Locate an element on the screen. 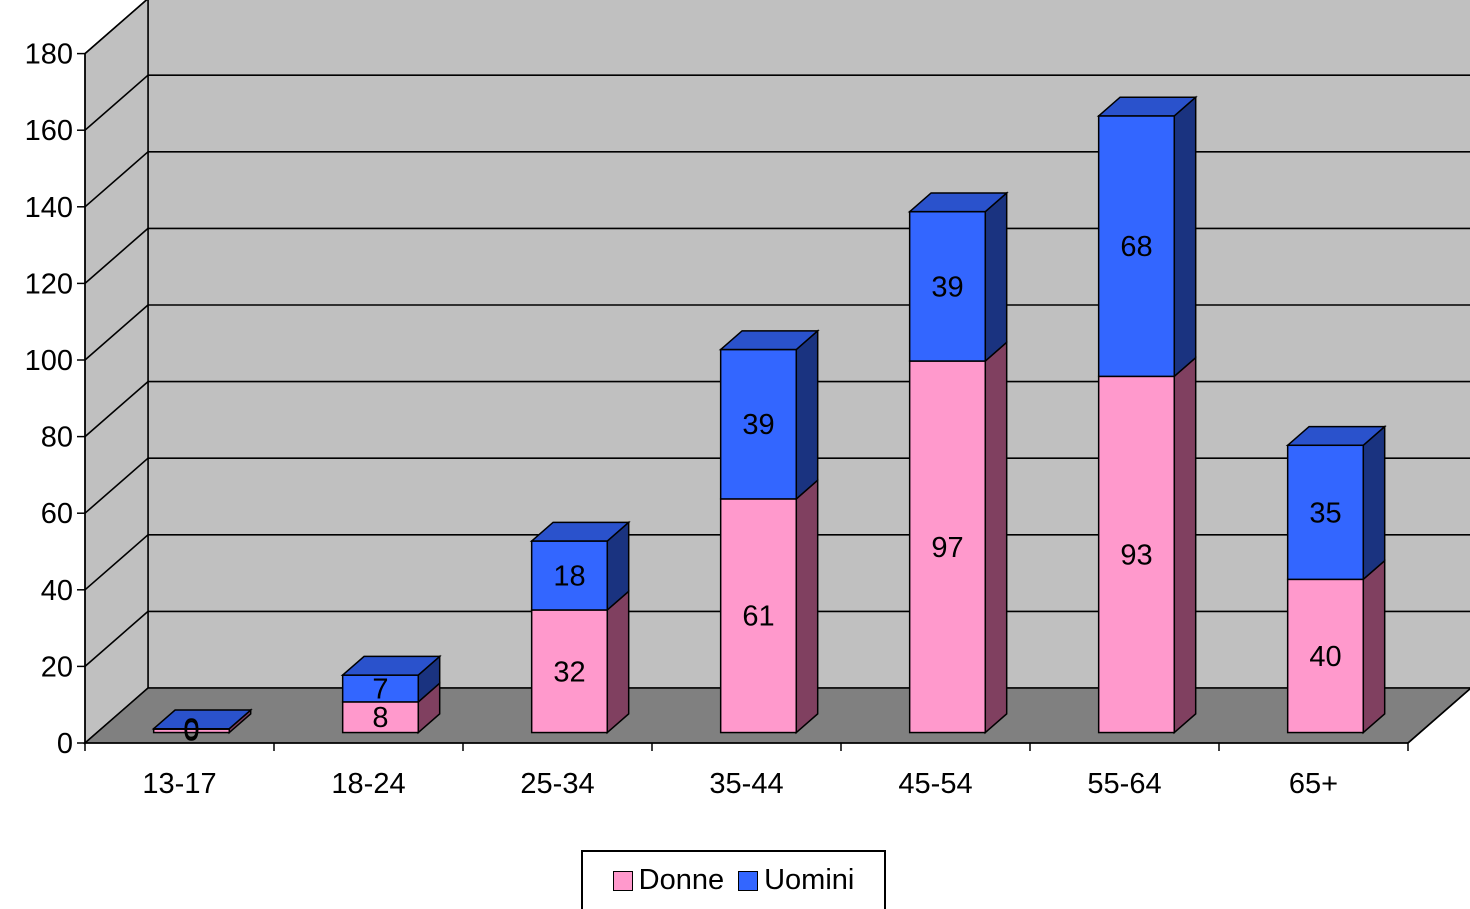 This screenshot has width=1470, height=909. data-label-donne: 93 is located at coordinates (1136, 555).